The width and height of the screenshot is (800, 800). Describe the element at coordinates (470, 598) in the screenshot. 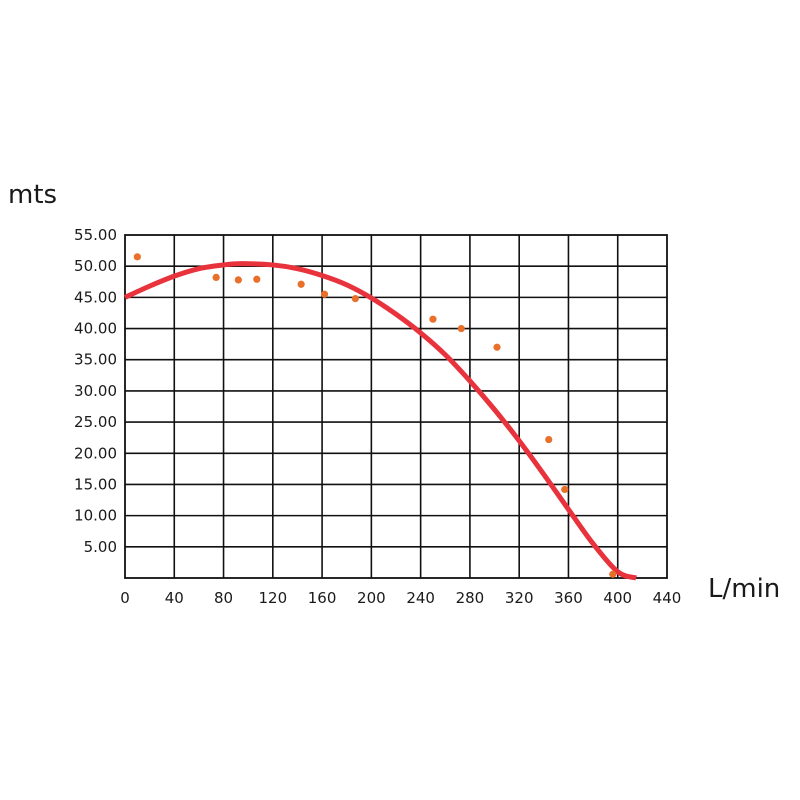

I see `x-tick-label: 280` at that location.